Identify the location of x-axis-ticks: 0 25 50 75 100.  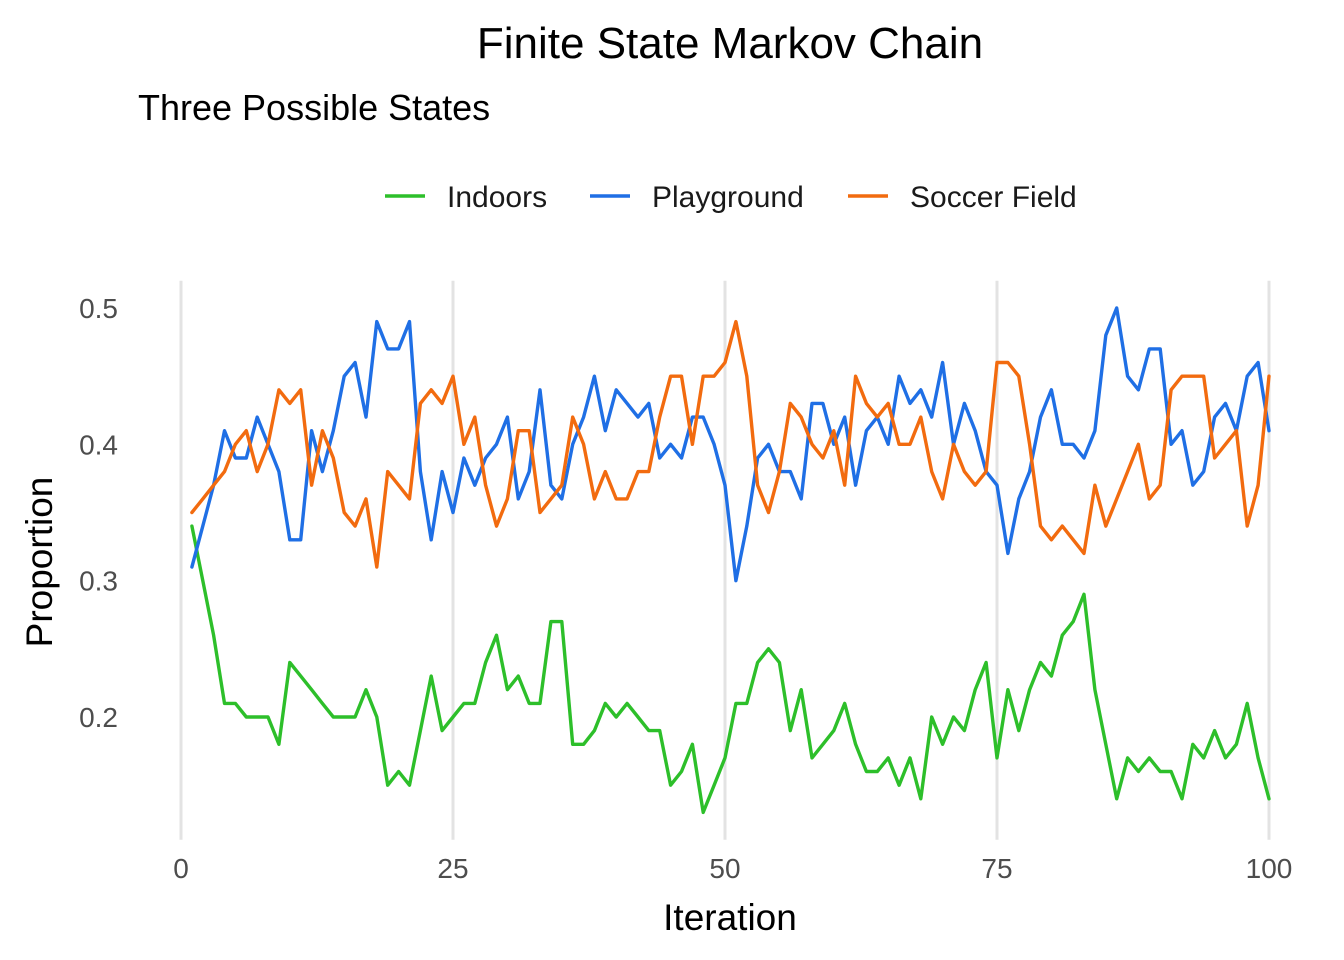
(732, 868).